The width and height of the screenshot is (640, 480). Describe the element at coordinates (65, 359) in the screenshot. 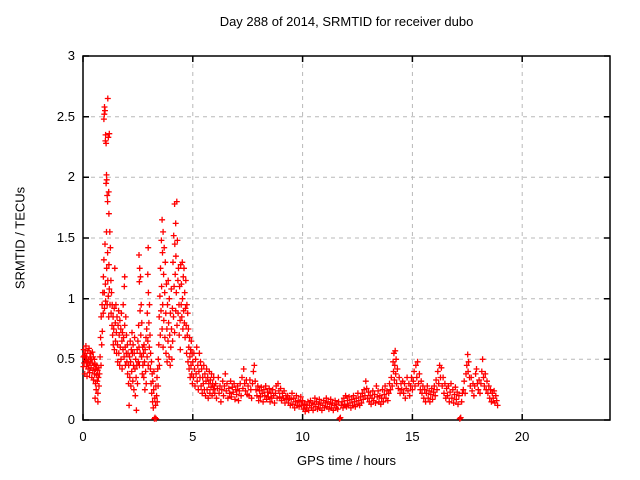

I see `y-tick-label: 0.5` at that location.